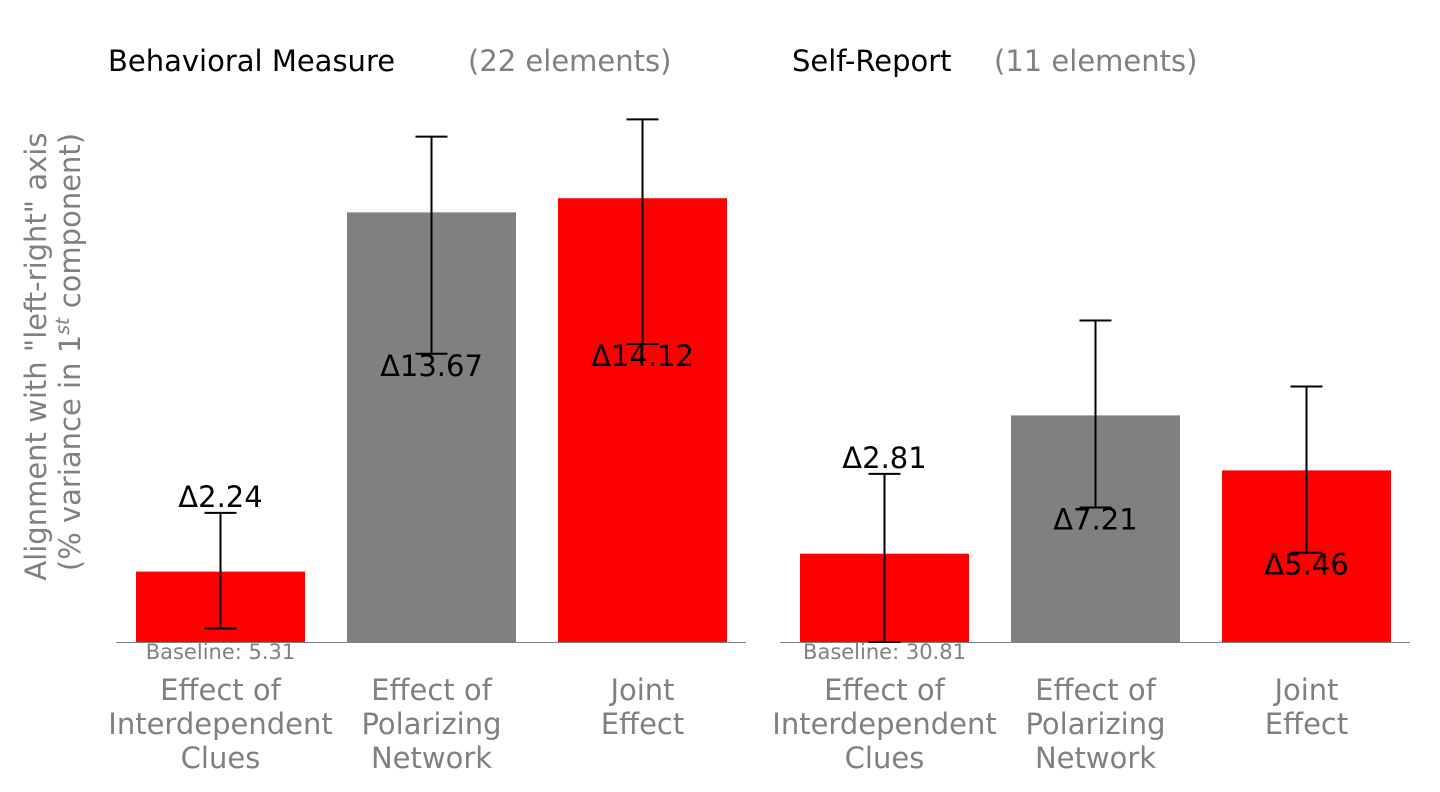  I want to click on y-axis-label-line2-suffix: component), so click(70, 225).